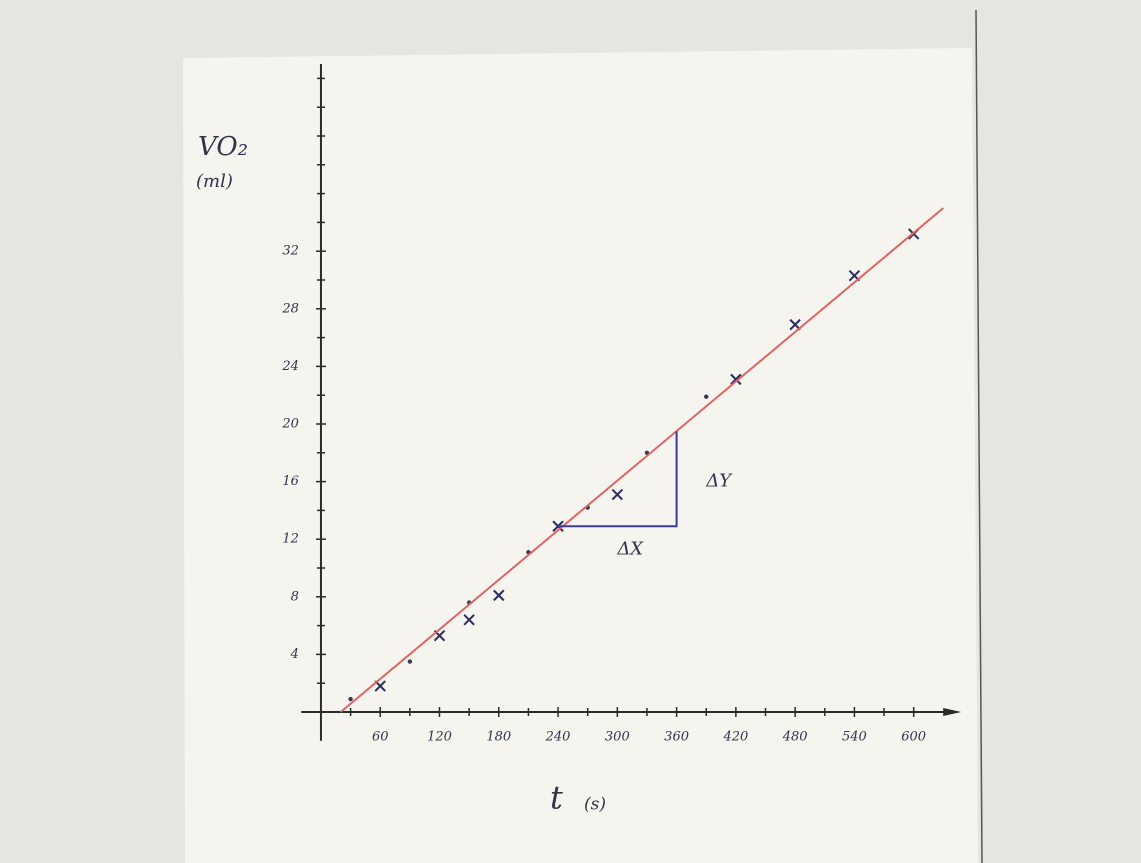 The image size is (1141, 863). I want to click on x-tick-label: 180, so click(498, 737).